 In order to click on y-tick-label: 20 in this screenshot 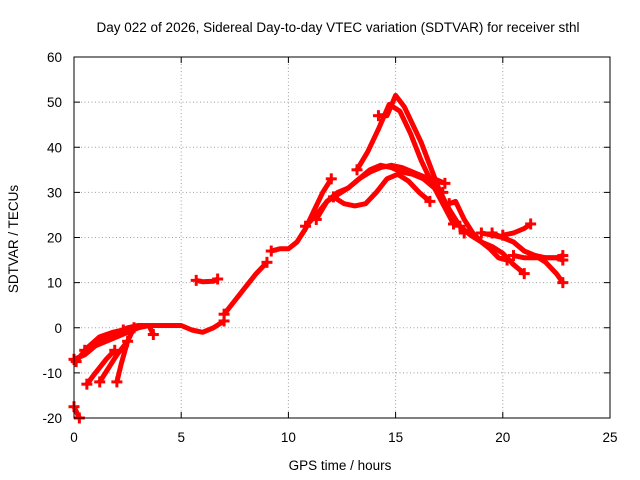, I will do `click(54, 238)`.